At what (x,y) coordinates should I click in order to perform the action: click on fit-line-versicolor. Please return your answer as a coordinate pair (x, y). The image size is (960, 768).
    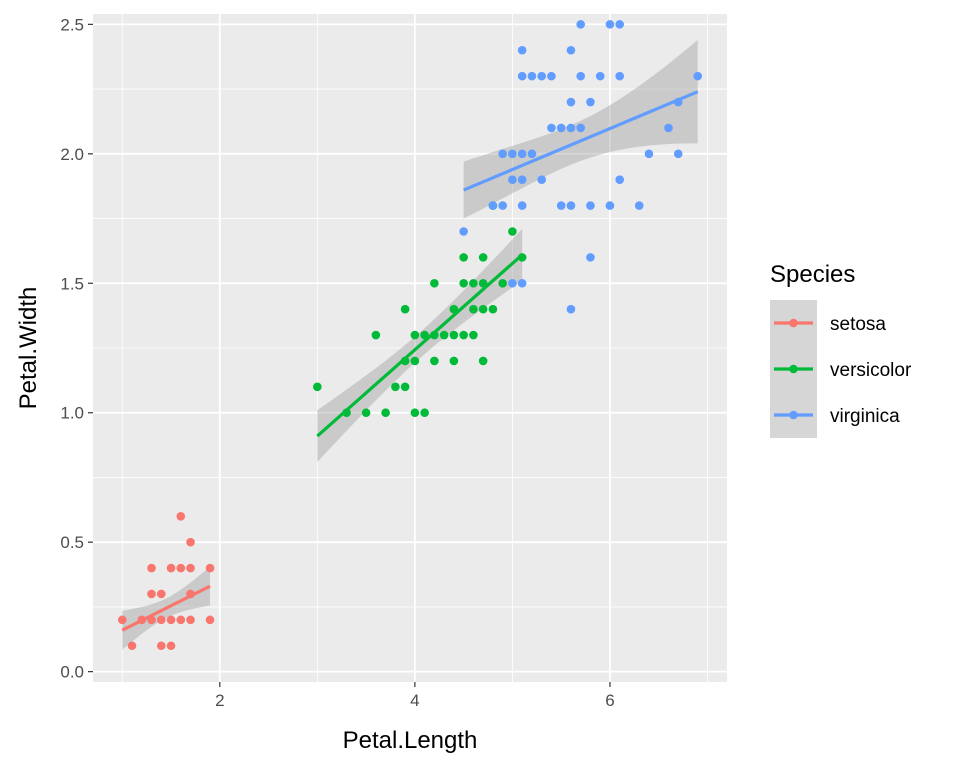
    Looking at the image, I should click on (420, 345).